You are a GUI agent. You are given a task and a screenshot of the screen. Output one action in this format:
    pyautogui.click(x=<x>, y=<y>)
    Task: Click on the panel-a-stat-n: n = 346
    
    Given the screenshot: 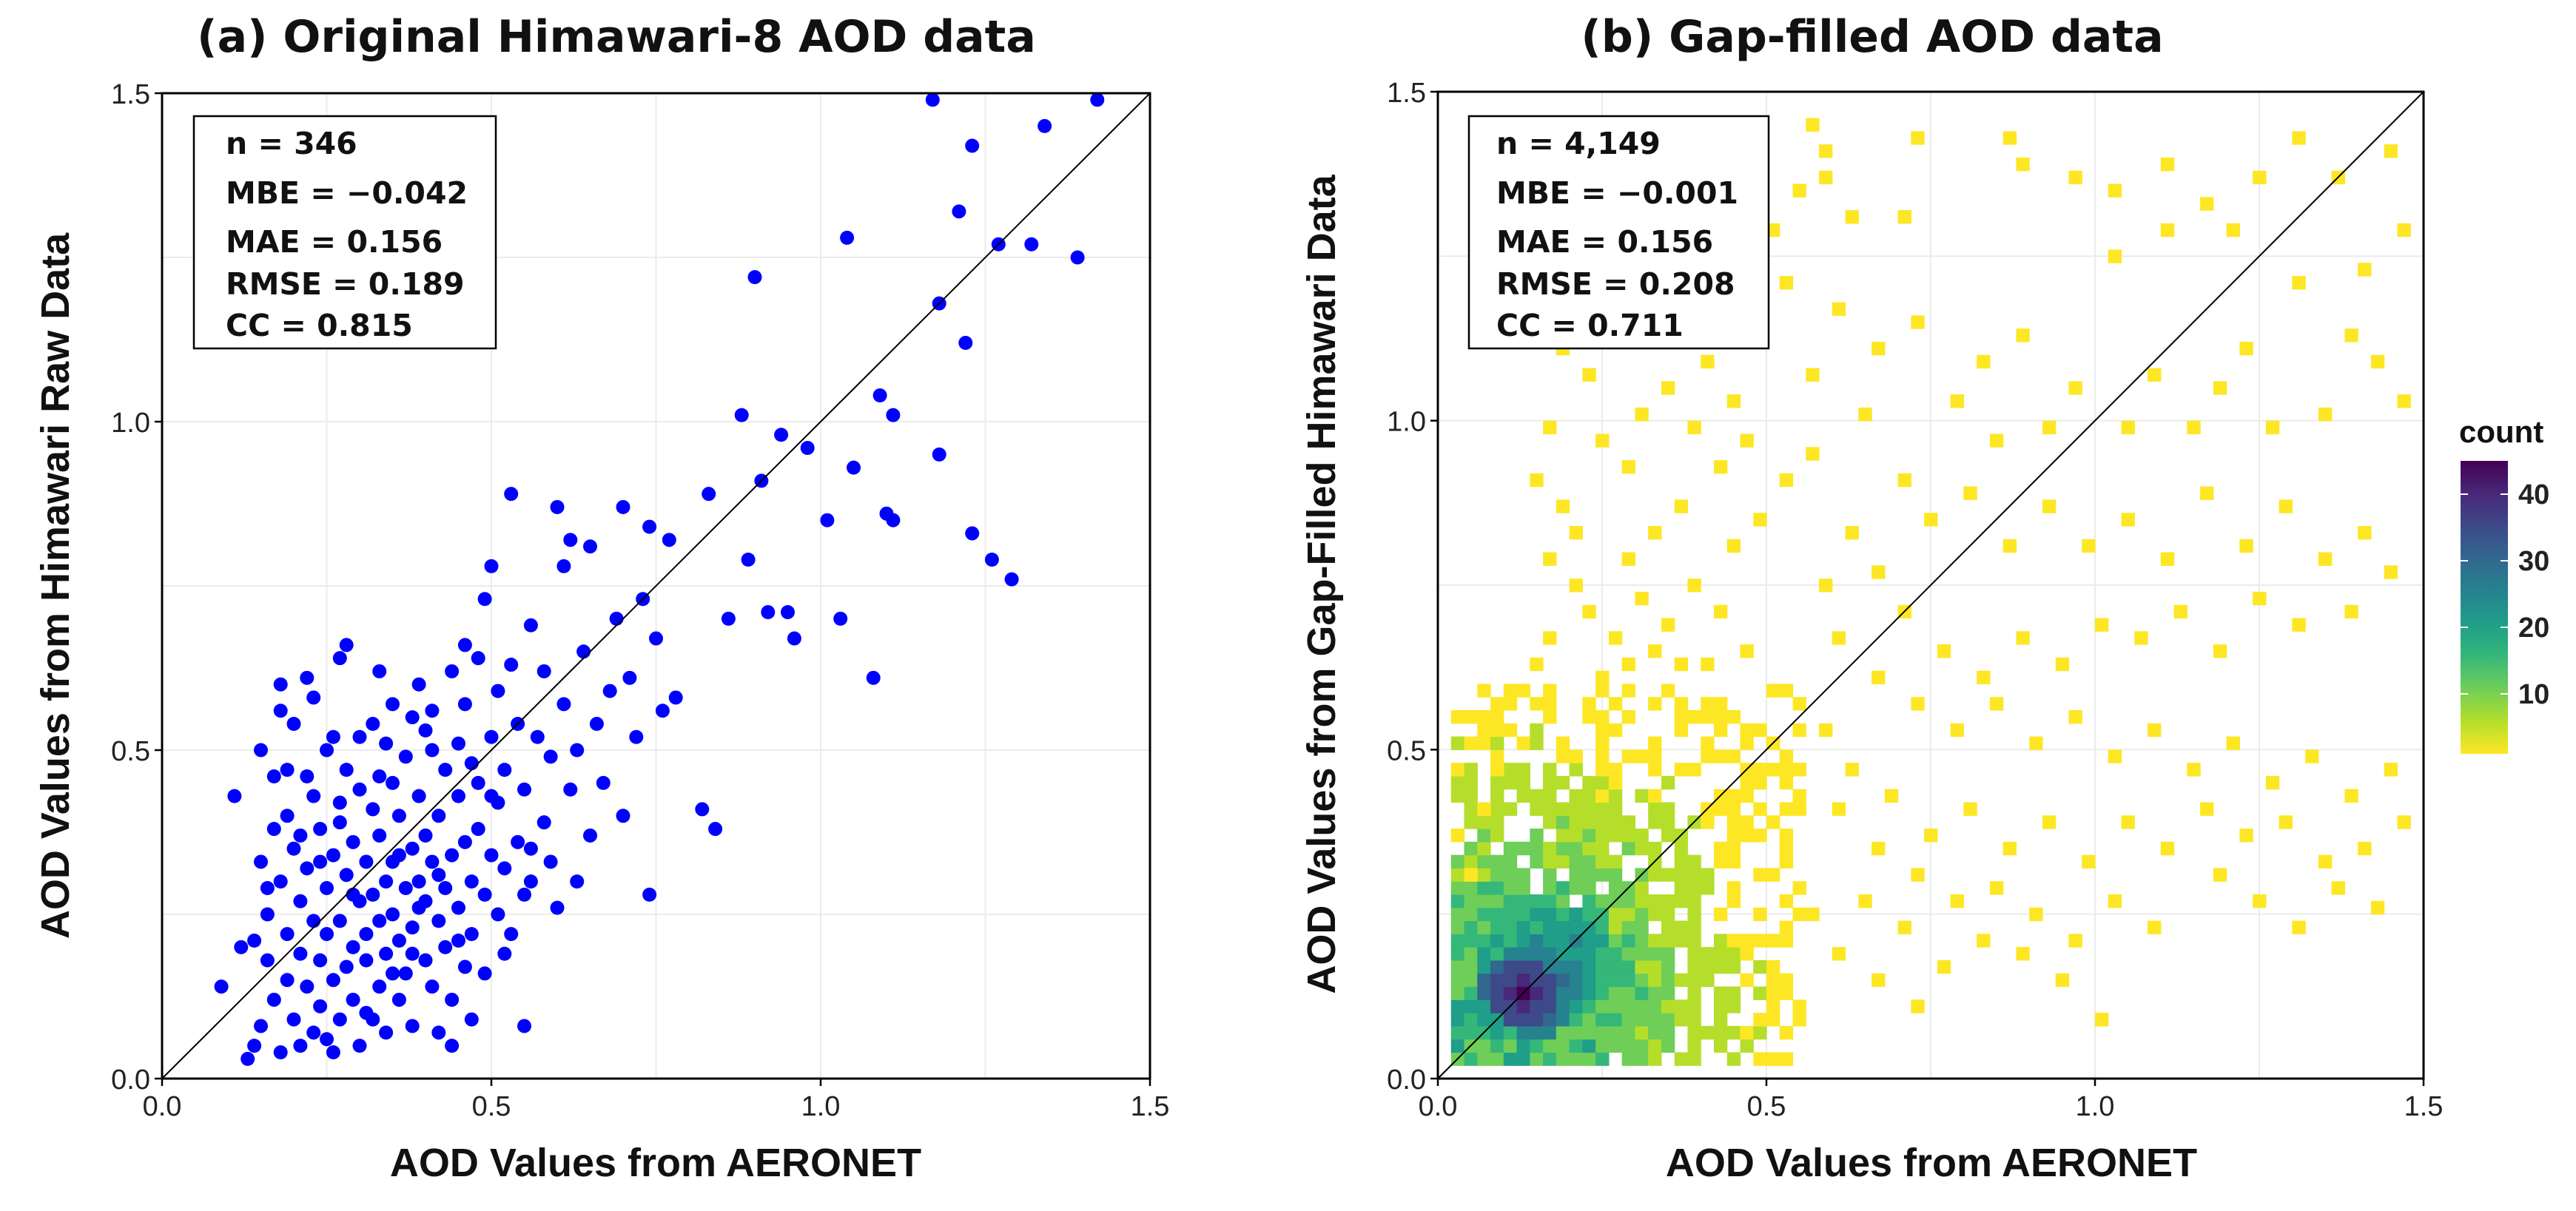 What is the action you would take?
    pyautogui.click(x=291, y=143)
    